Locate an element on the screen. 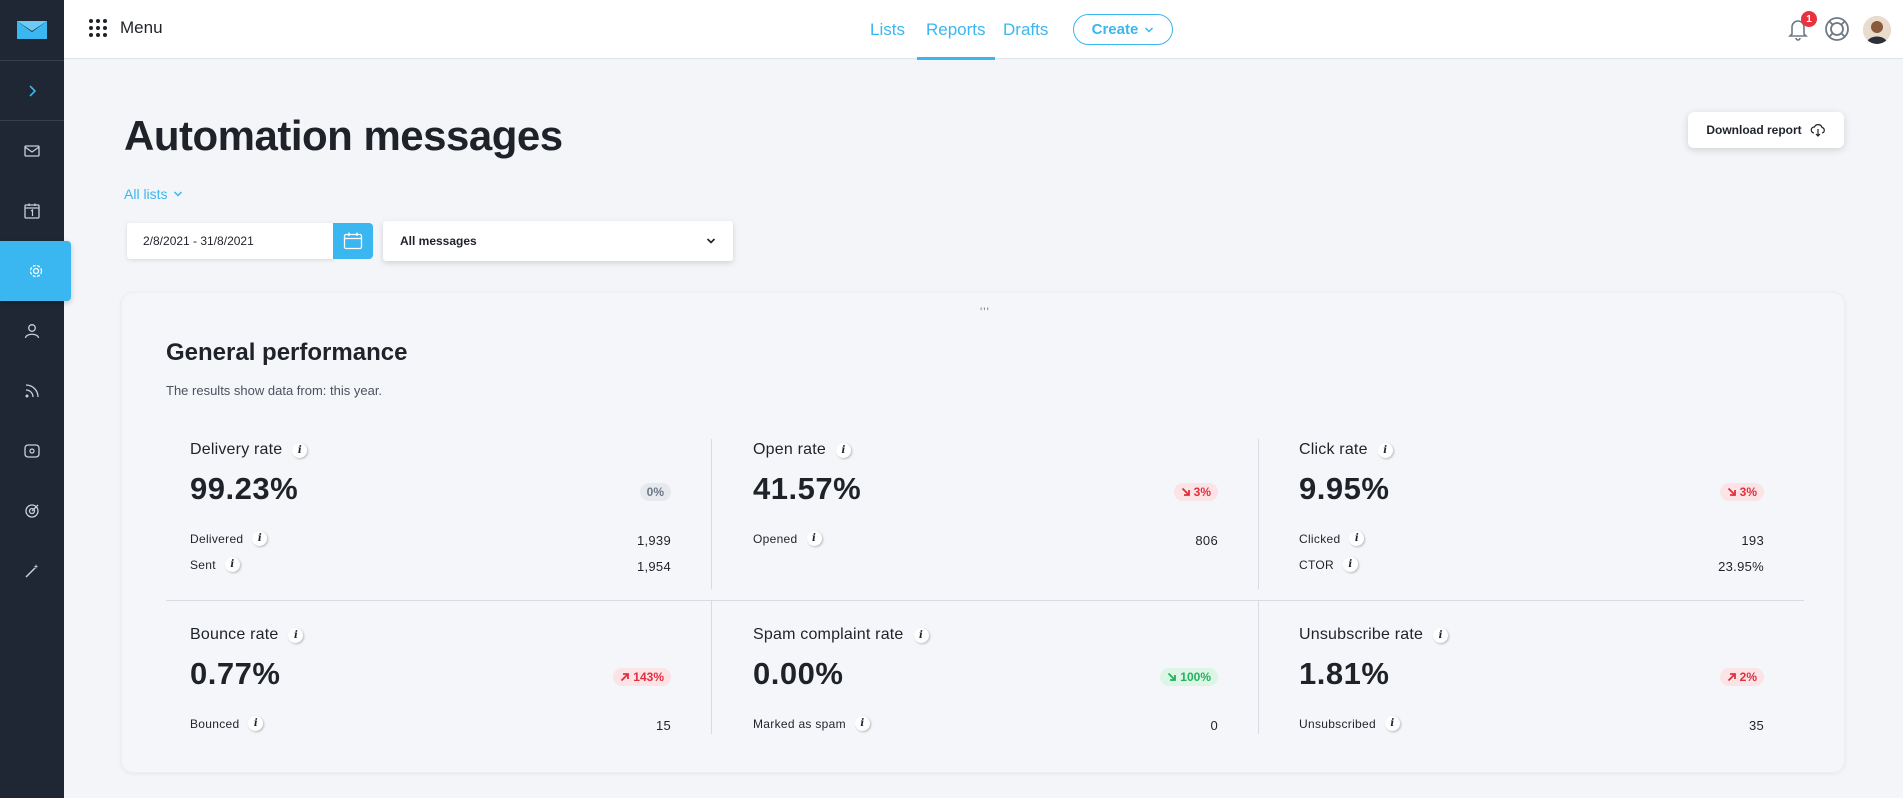 Image resolution: width=1903 pixels, height=798 pixels. download-report-button: Download report is located at coordinates (1766, 130).